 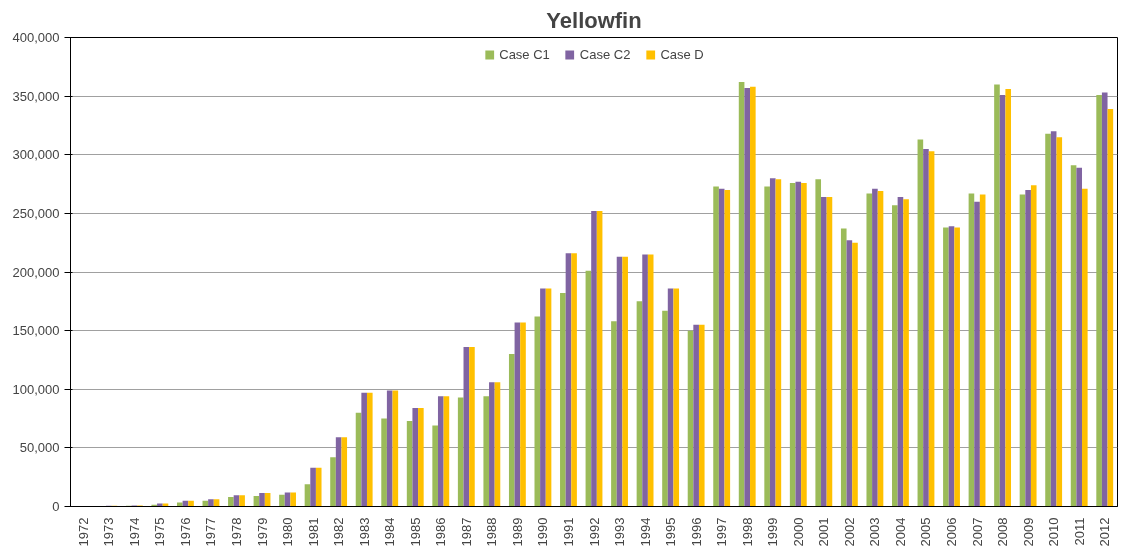 What do you see at coordinates (849, 532) in the screenshot?
I see `x-tick-label: 2002` at bounding box center [849, 532].